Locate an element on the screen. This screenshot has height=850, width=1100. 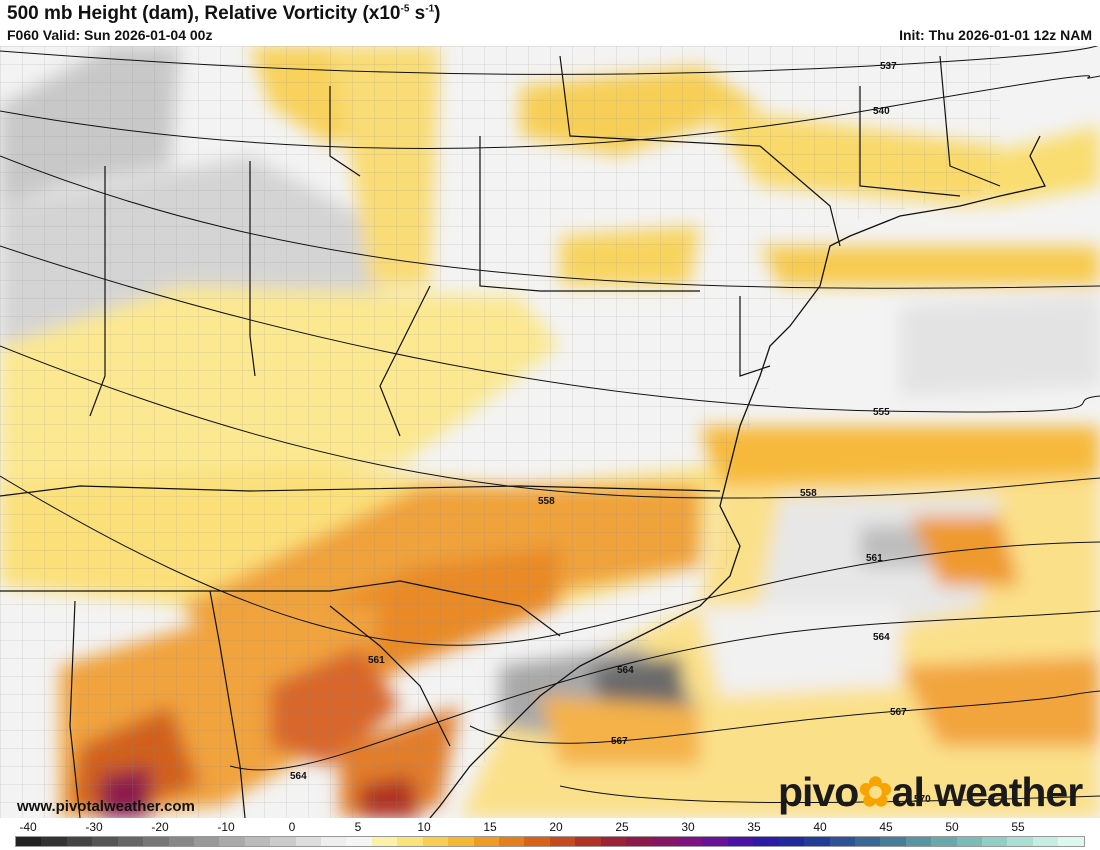
colorbar-tick: 10 is located at coordinates (424, 827).